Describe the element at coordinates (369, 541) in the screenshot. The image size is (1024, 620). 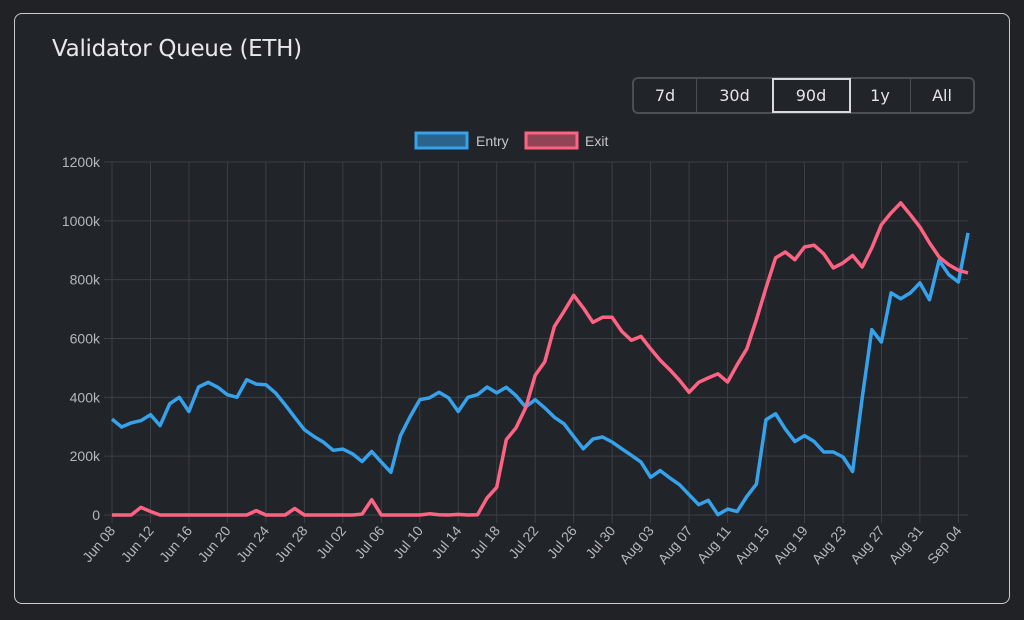
I see `x-tick-label: Jul 06` at that location.